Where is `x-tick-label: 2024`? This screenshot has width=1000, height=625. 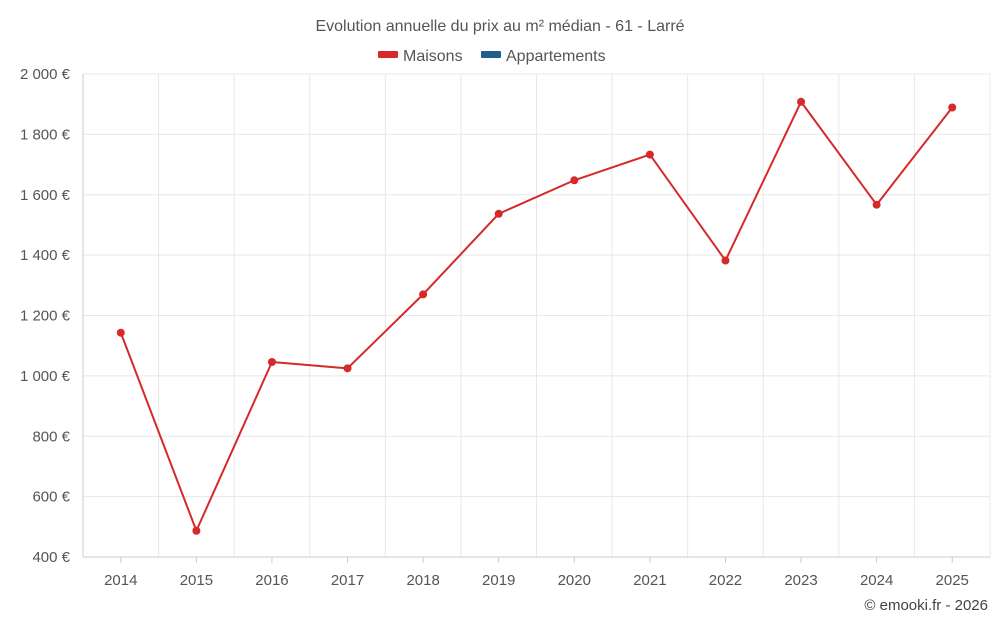
x-tick-label: 2024 is located at coordinates (876, 580).